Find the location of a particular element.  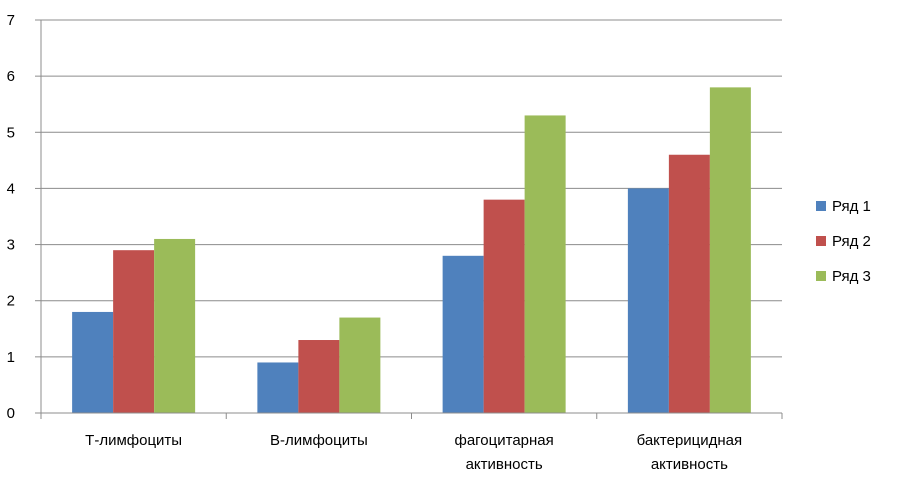

x-category-label: Т-лимфоциты is located at coordinates (133, 440).